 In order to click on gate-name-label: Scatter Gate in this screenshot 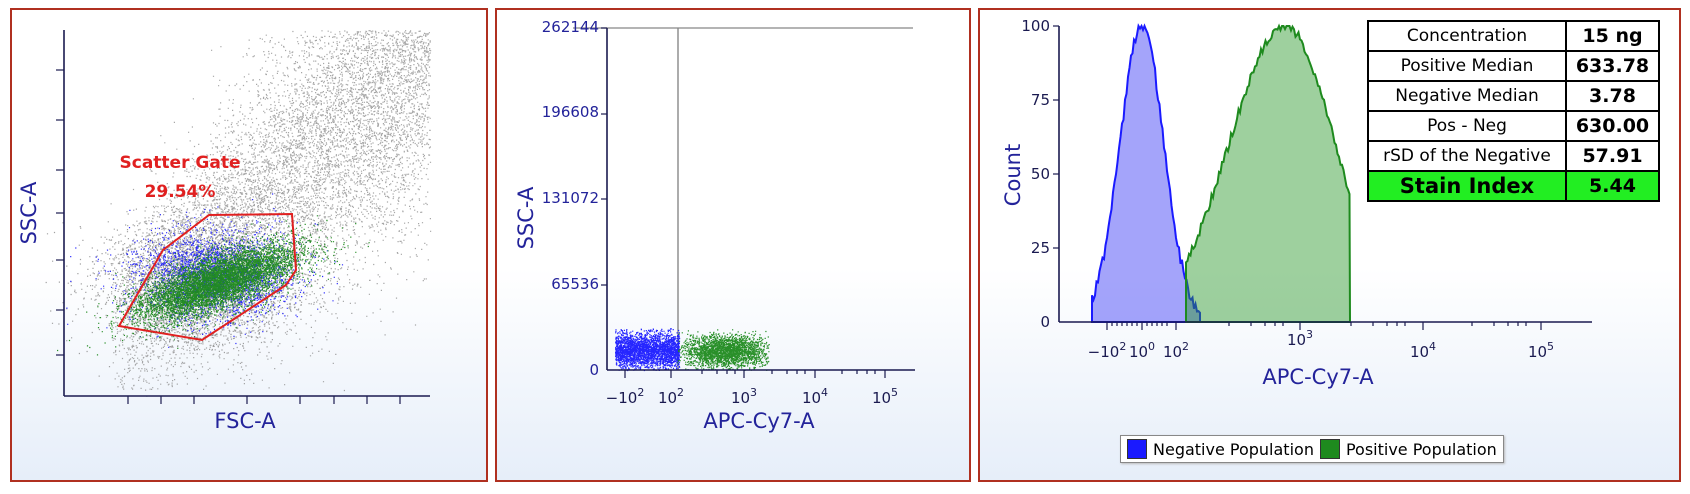, I will do `click(180, 163)`.